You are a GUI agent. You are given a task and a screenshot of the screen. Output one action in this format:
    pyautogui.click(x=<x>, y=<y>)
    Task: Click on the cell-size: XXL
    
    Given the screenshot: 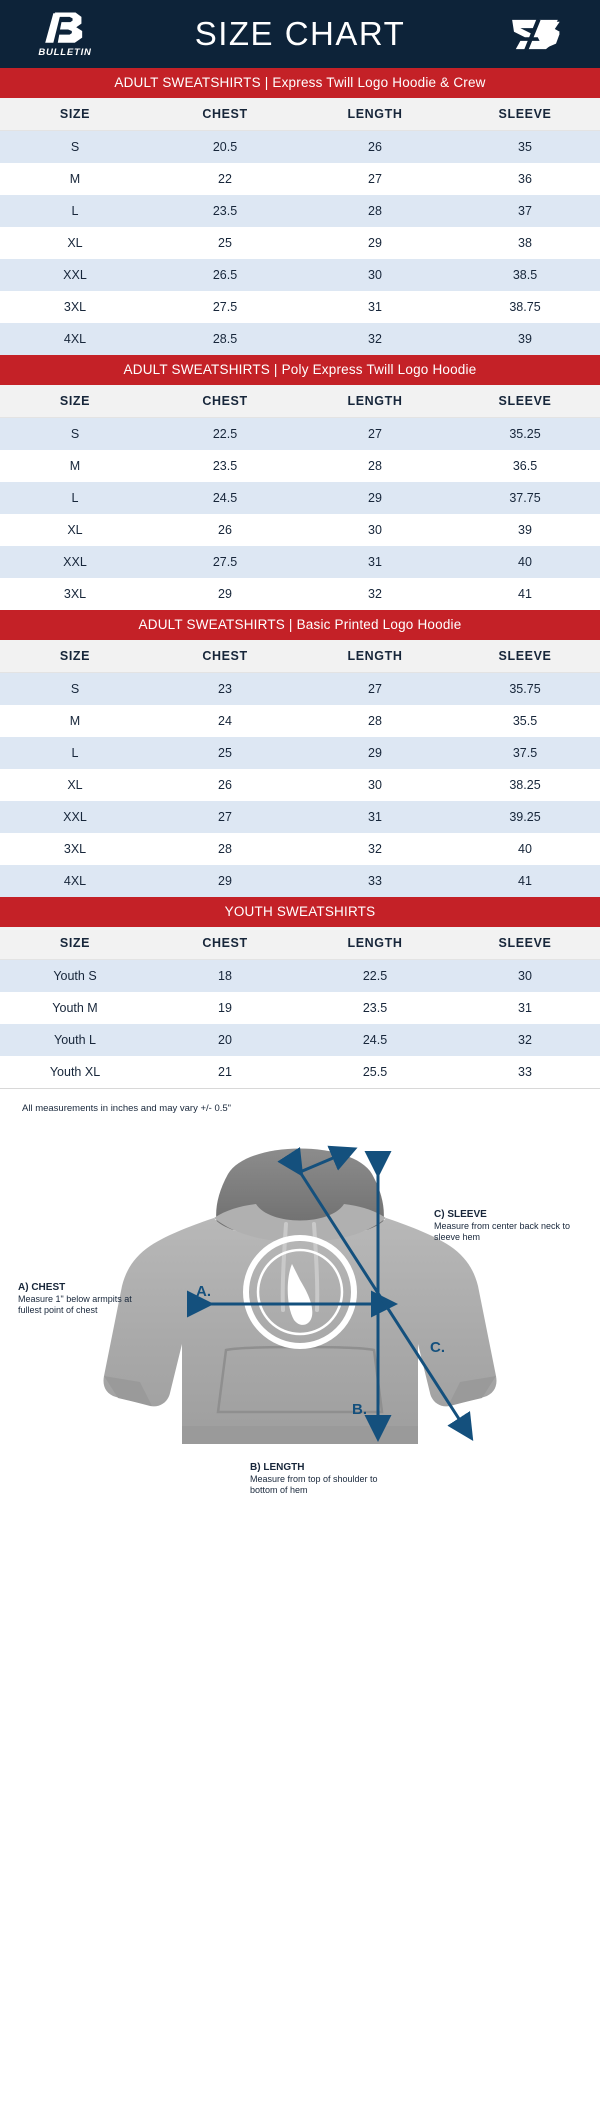 What is the action you would take?
    pyautogui.click(x=75, y=275)
    